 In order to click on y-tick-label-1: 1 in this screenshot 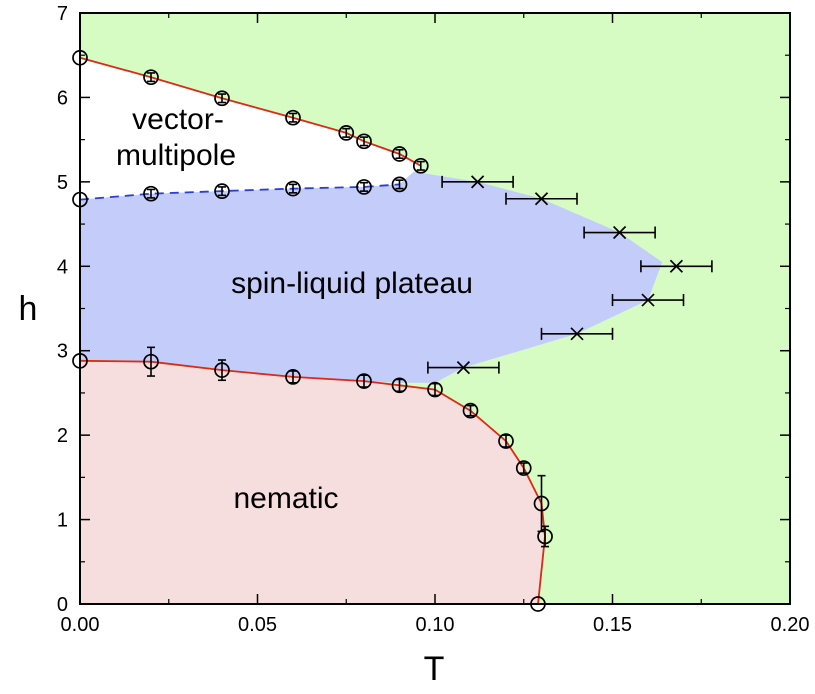, I will do `click(62, 521)`.